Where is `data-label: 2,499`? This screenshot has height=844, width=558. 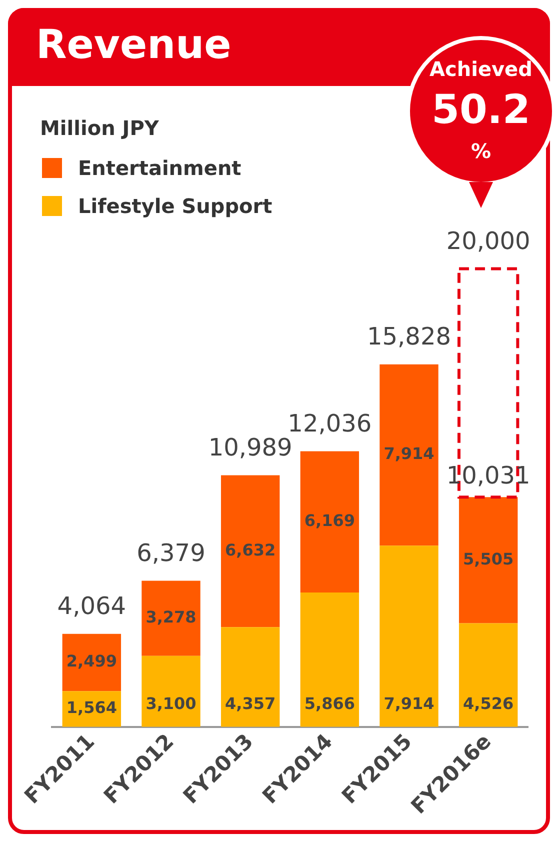
data-label: 2,499 is located at coordinates (91, 661).